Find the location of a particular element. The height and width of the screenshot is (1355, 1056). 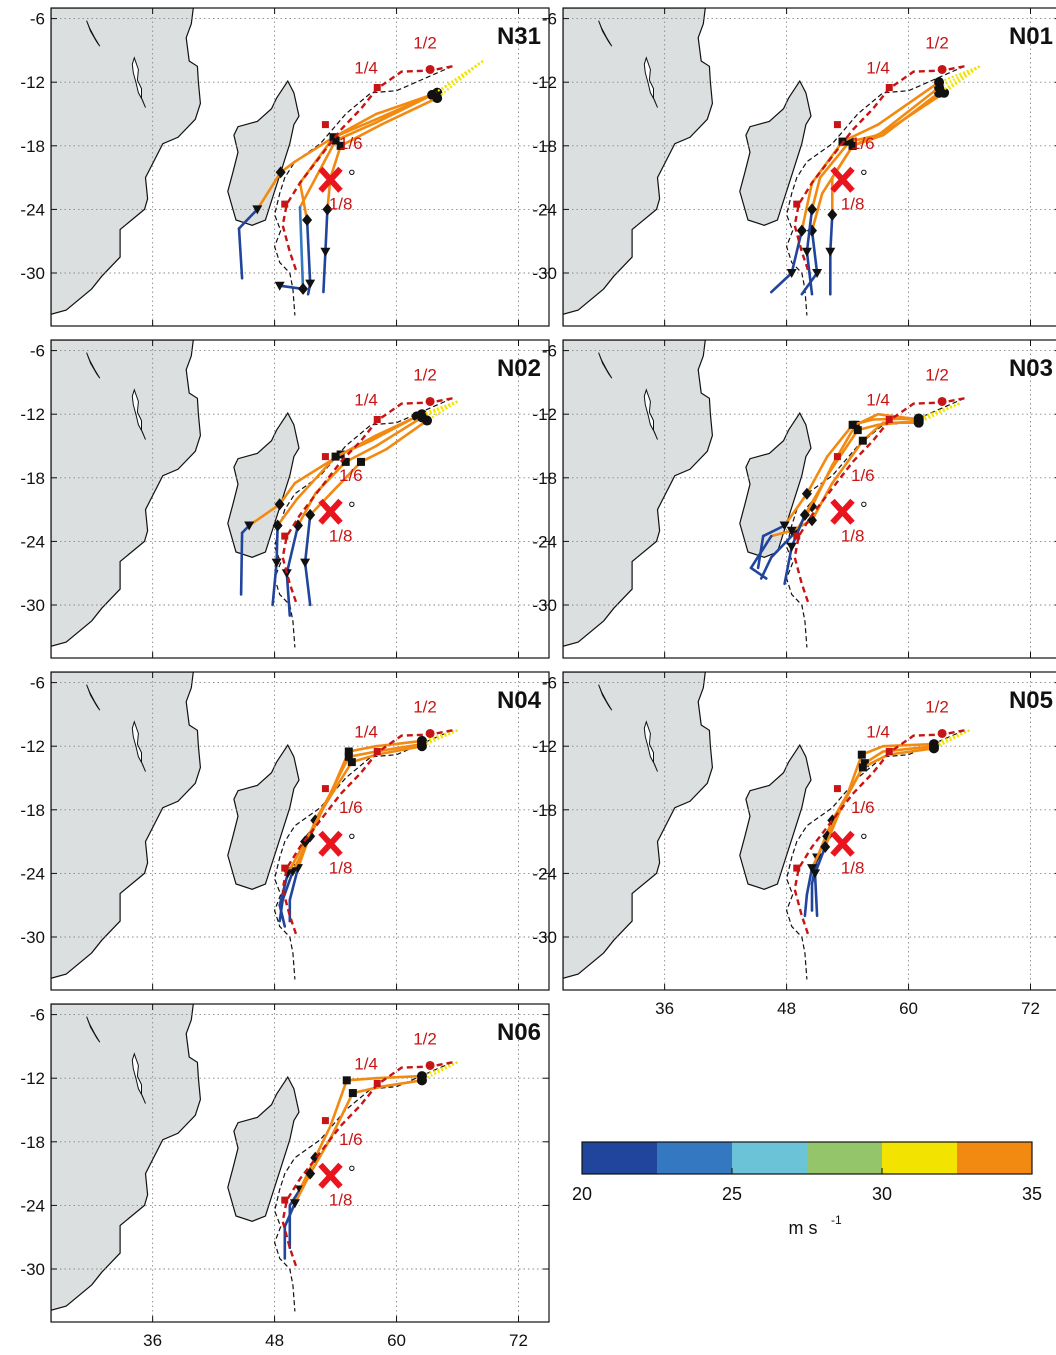

map-panel-n05: 1/2 1/4 1/6 1/8 N05 -6 -12 -18 -24 -30 36 48 60 72 is located at coordinates (794, 844).